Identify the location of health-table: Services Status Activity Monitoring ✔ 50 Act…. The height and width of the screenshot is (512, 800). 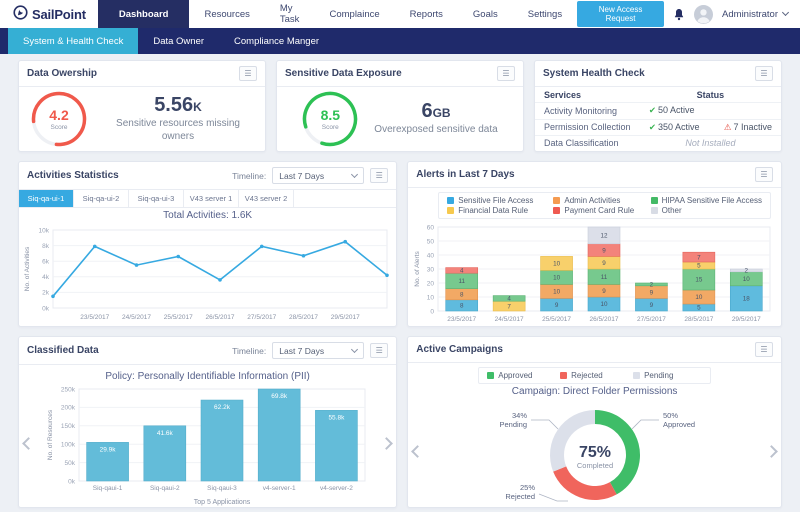
(658, 119).